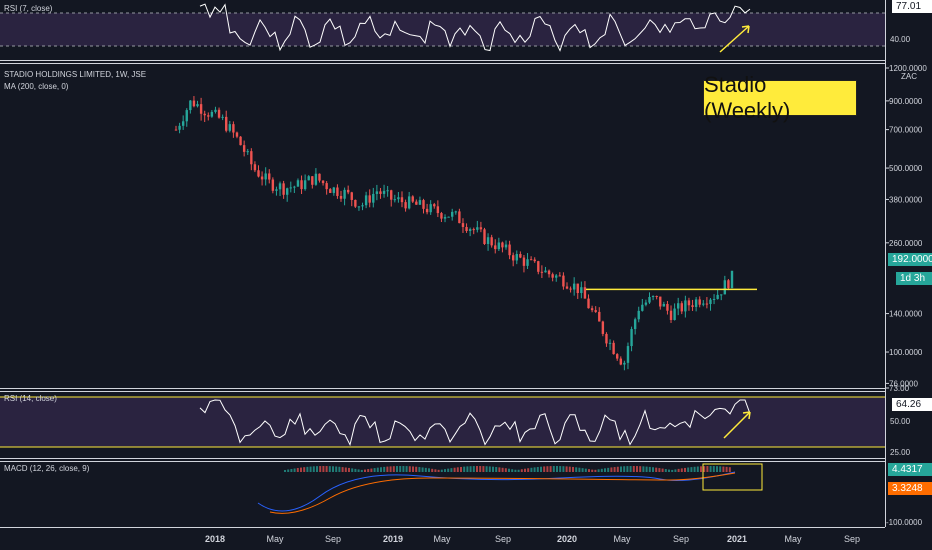 This screenshot has width=932, height=550. Describe the element at coordinates (912, 6) in the screenshot. I see `rsi-top-value-badge: 77.01` at that location.